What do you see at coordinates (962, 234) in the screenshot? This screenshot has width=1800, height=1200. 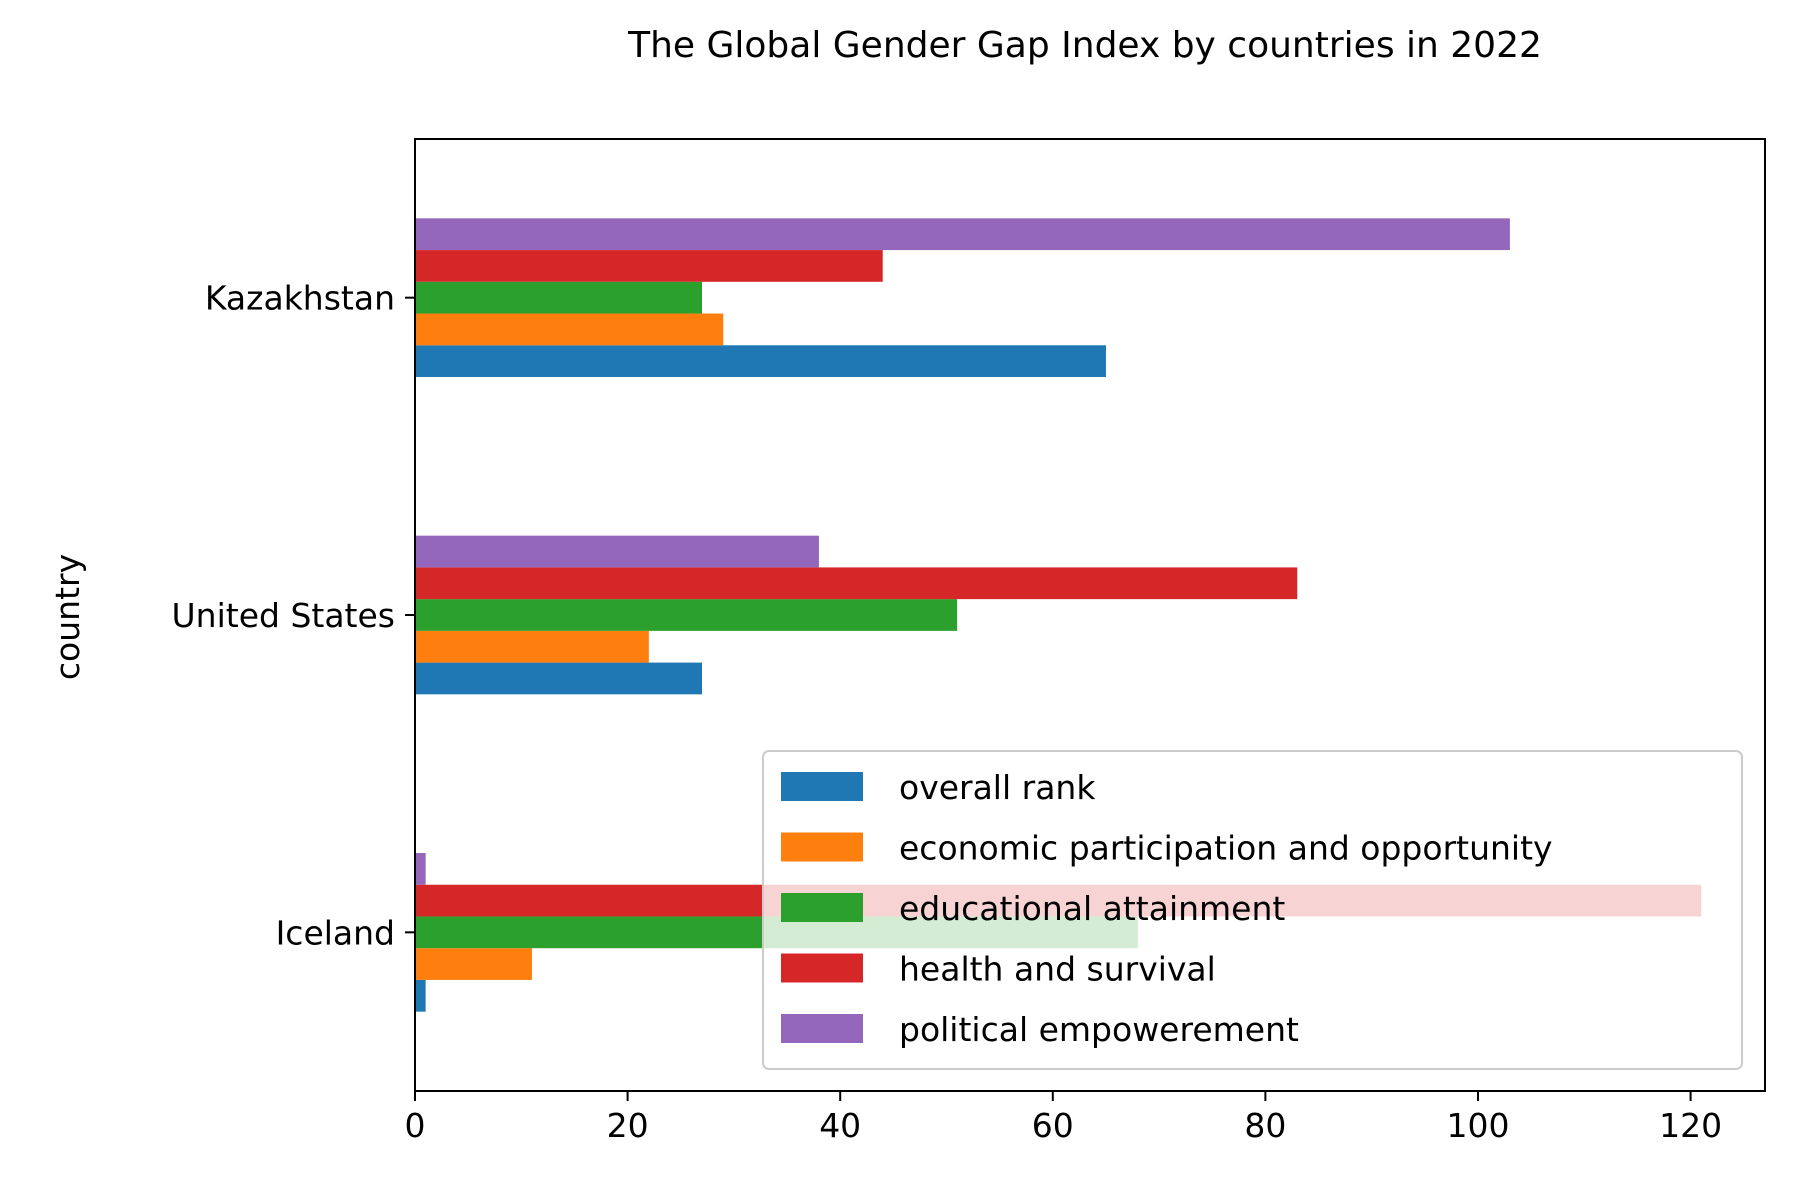 I see `bar-kazakhstan-political-empowerement` at bounding box center [962, 234].